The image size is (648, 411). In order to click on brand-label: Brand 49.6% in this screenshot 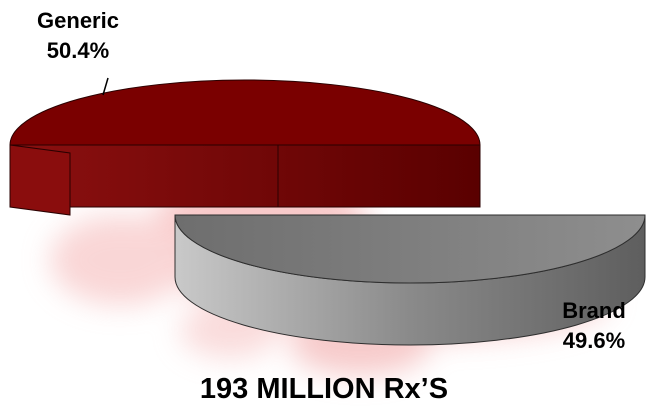, I will do `click(594, 326)`.